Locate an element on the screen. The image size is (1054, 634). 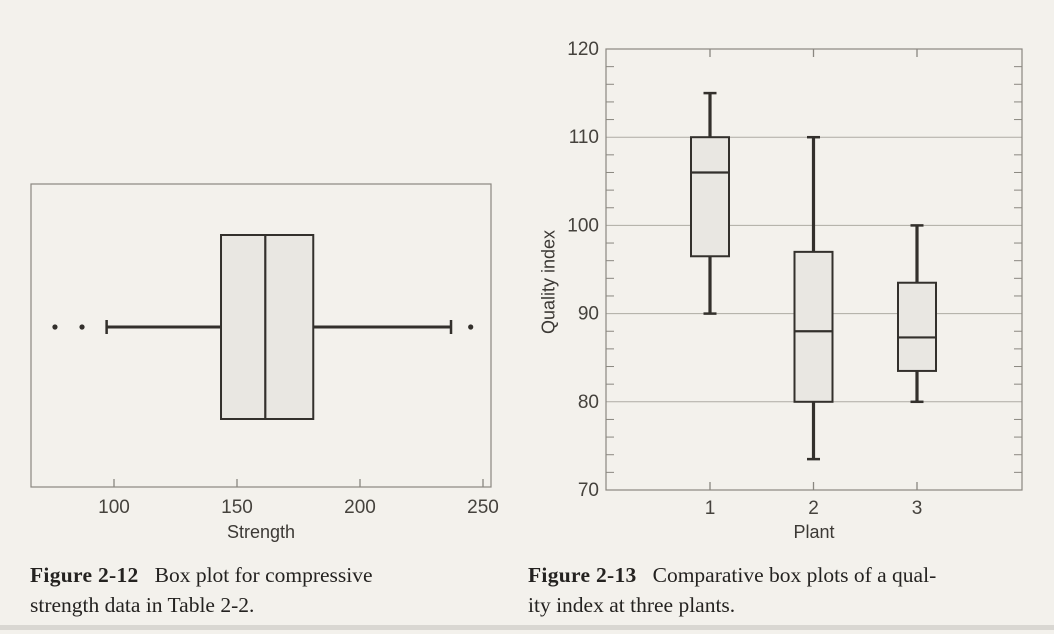
quality-index-tick-label: 120 is located at coordinates (583, 49).